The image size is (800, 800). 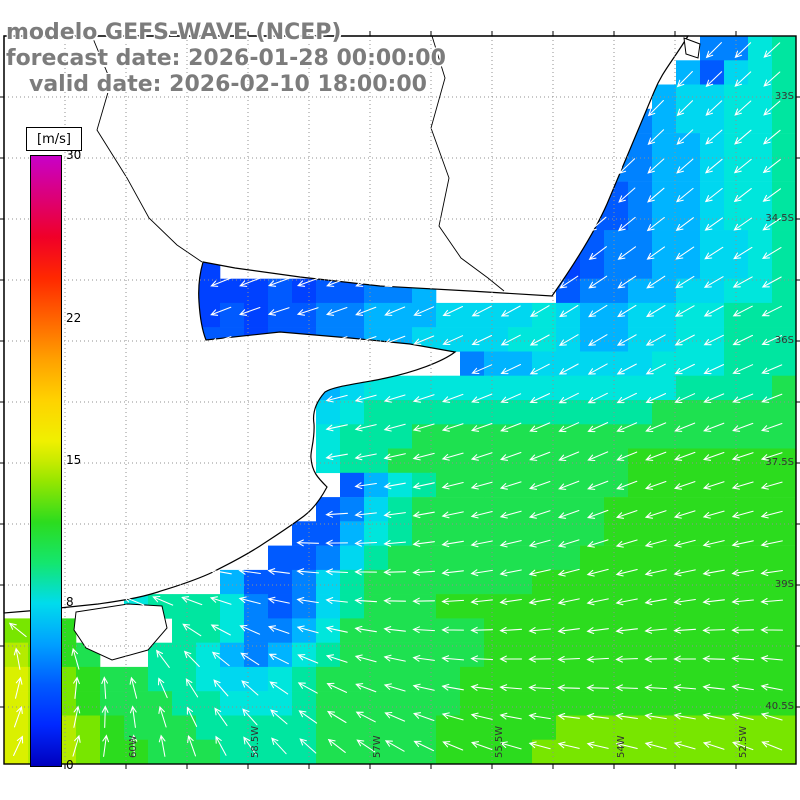 I want to click on coastal-peninsula, so click(x=120, y=632).